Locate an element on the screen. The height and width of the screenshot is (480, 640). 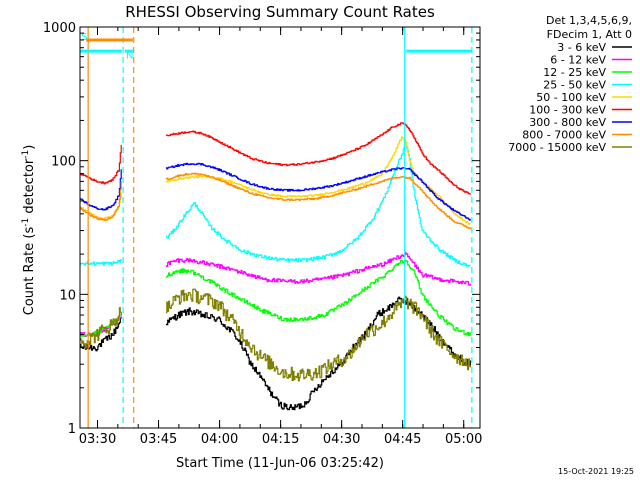
y-axis-label-part1: Count Rate (s is located at coordinates (29, 271).